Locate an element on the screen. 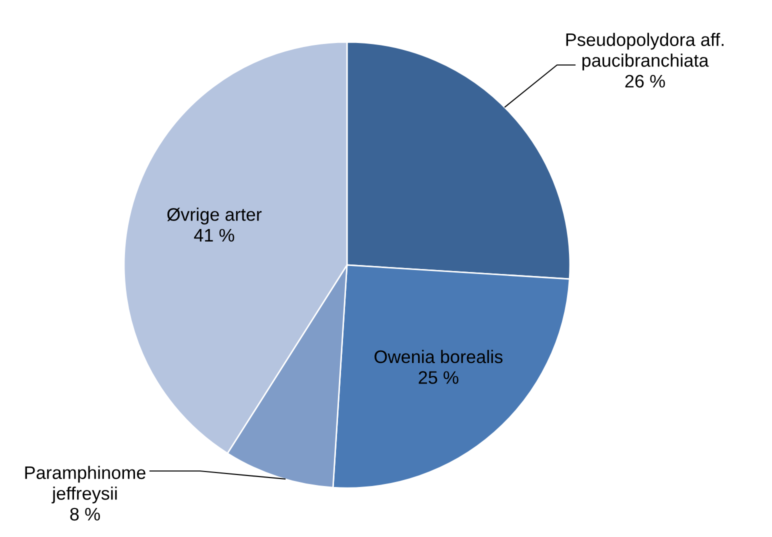  data-label: 41 % is located at coordinates (214, 235).